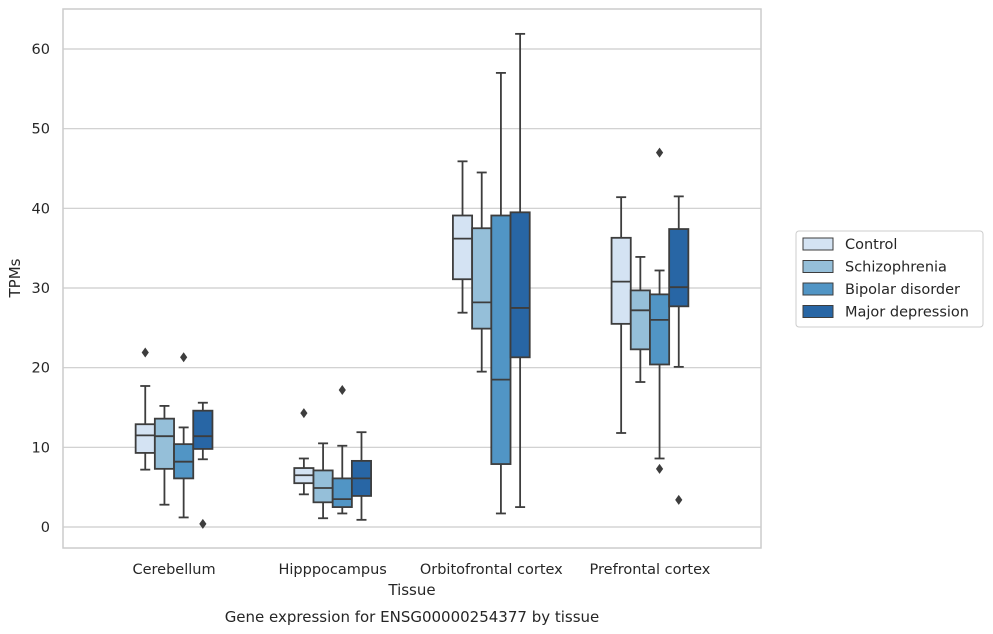  I want to click on legend-label: Schizophrenia, so click(896, 268).